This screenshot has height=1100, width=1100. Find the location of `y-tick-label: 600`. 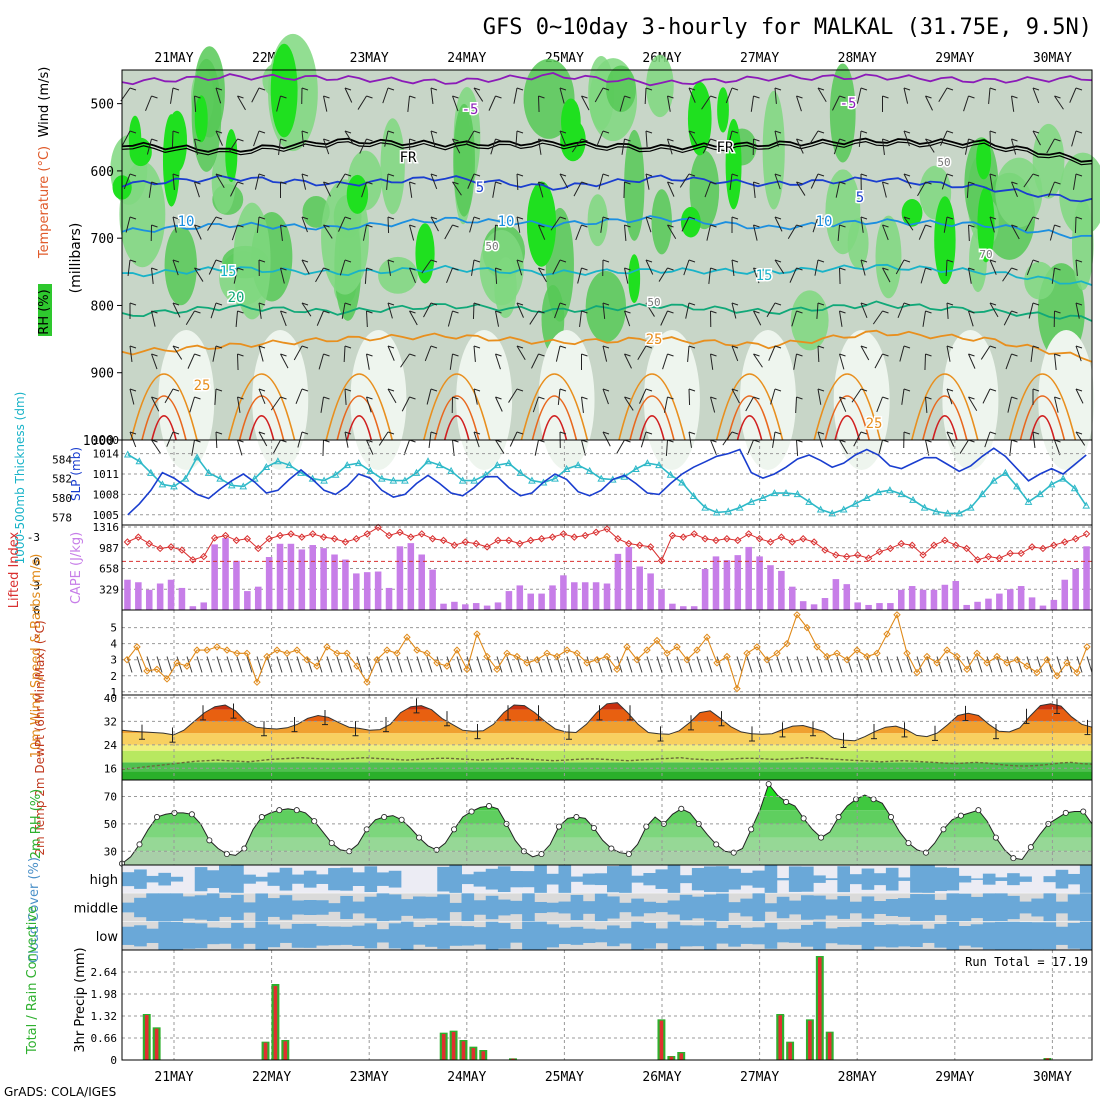

y-tick-label: 600 is located at coordinates (102, 172).